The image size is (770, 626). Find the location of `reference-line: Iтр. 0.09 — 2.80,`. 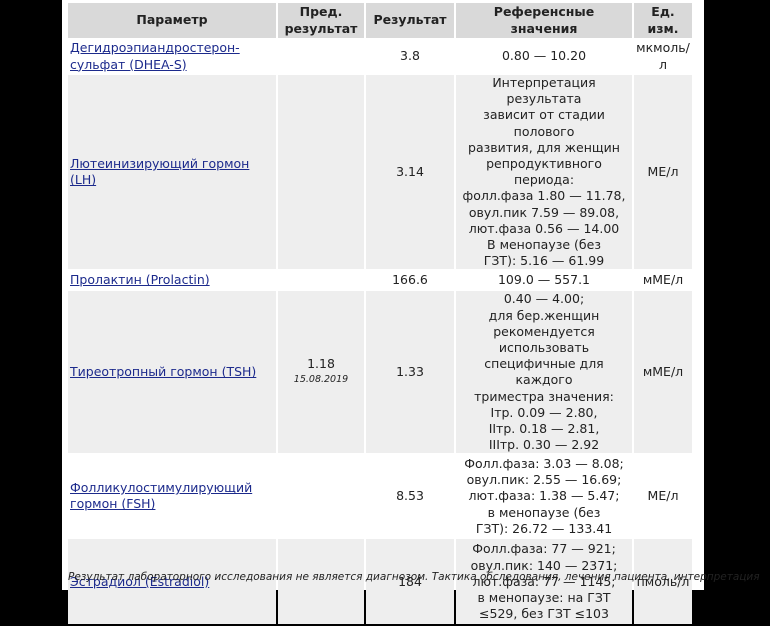

reference-line: Iтр. 0.09 — 2.80, is located at coordinates (544, 412).